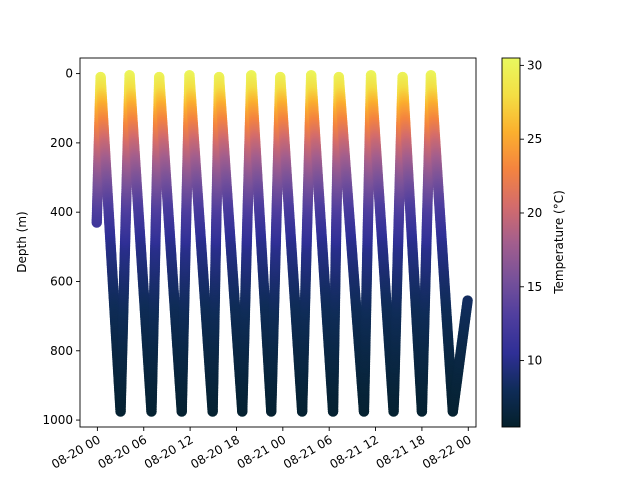 Image resolution: width=640 pixels, height=484 pixels. Describe the element at coordinates (61, 212) in the screenshot. I see `y-tick-label: 400` at that location.